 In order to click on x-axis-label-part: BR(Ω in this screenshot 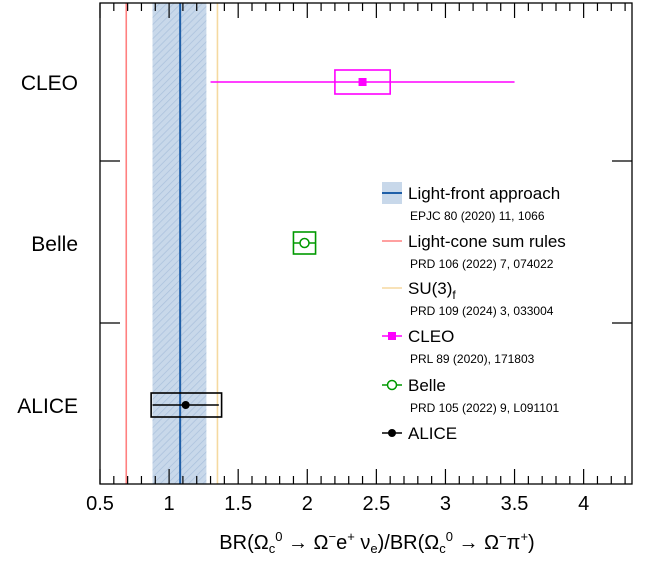, I will do `click(243, 543)`.